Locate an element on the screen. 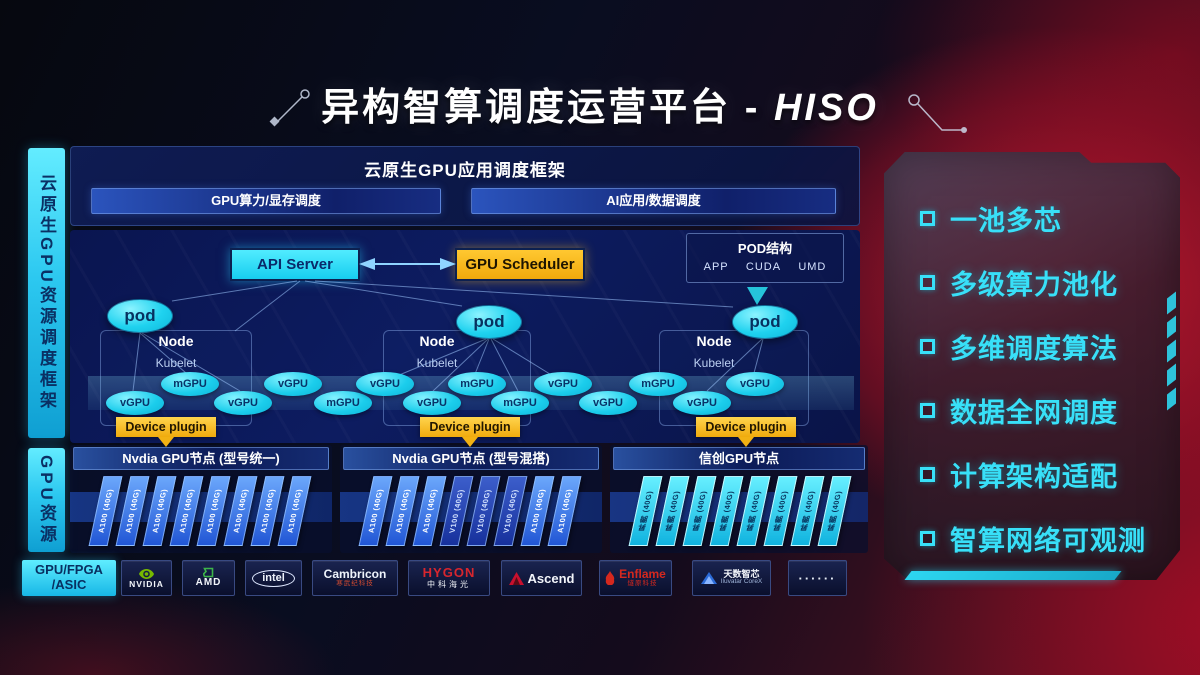 Image resolution: width=1200 pixels, height=675 pixels. ai-data-scheduling-bar: AI应用/数据调度 is located at coordinates (653, 201).